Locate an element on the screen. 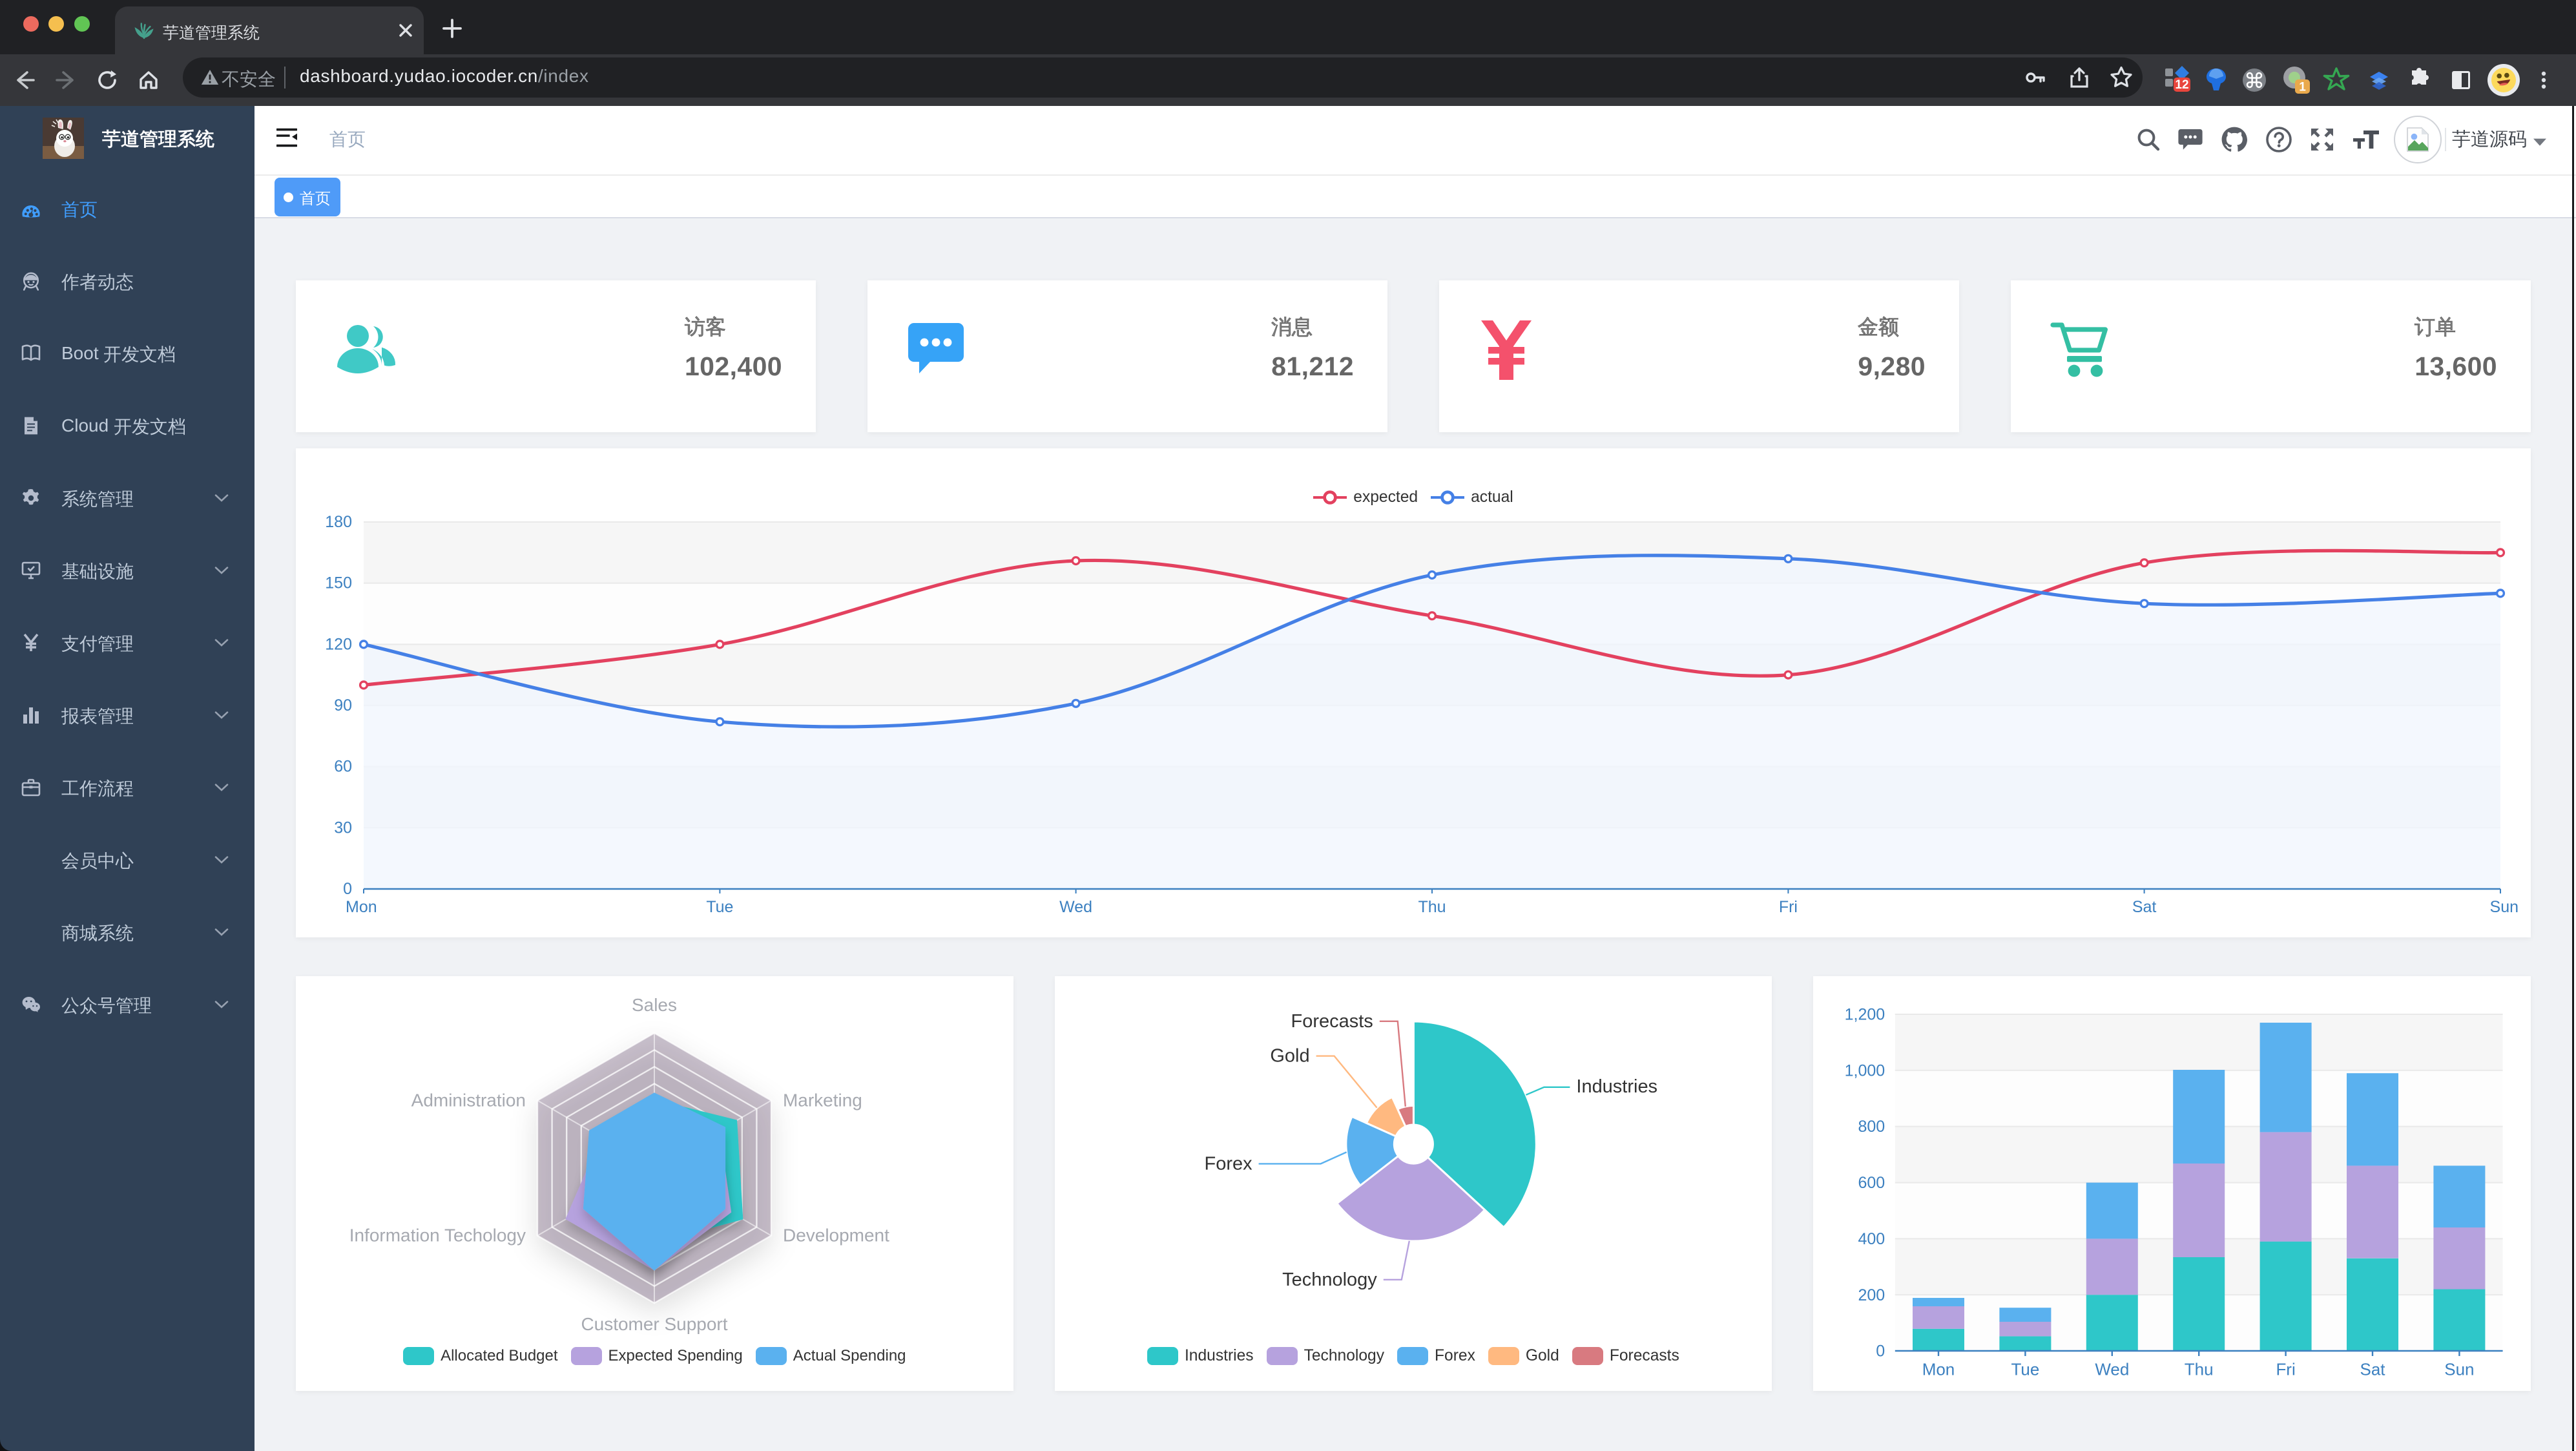  svg-text: 1 is located at coordinates (2302, 87).